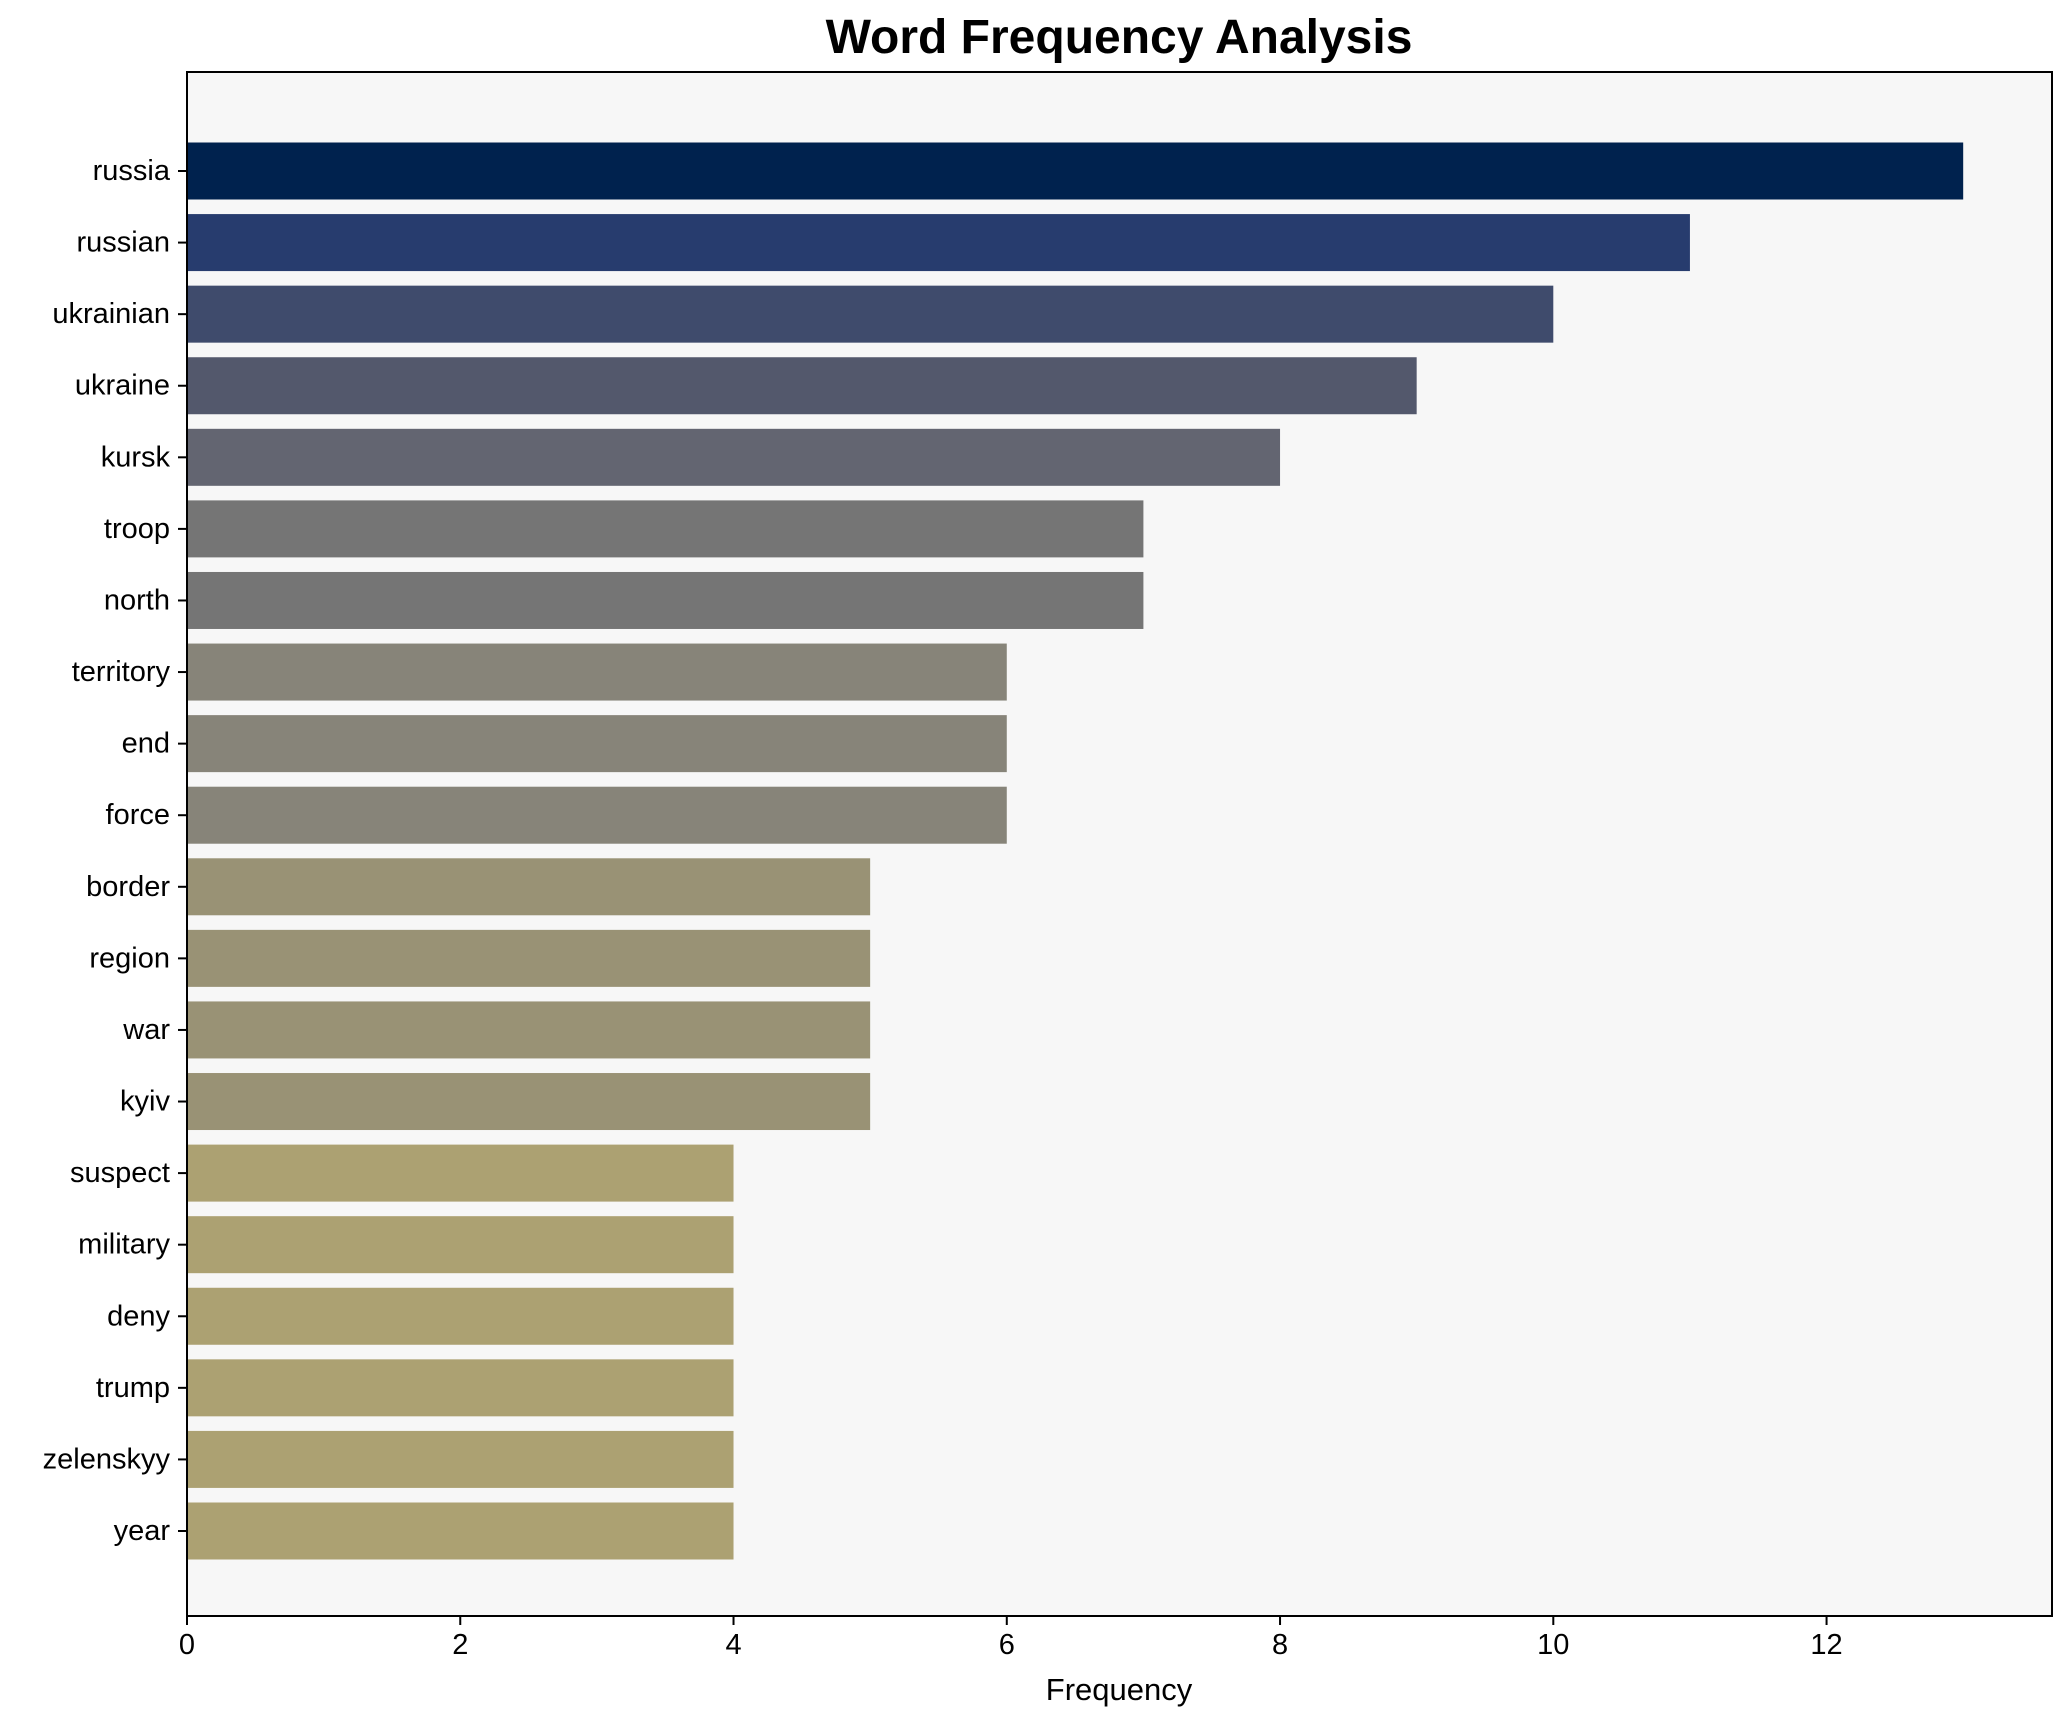  I want to click on bar-russia, so click(1075, 171).